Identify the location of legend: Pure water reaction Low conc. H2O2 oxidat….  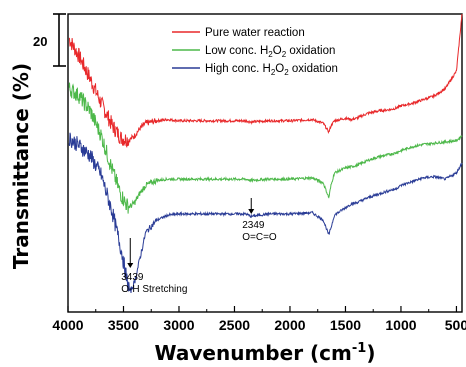
(255, 52).